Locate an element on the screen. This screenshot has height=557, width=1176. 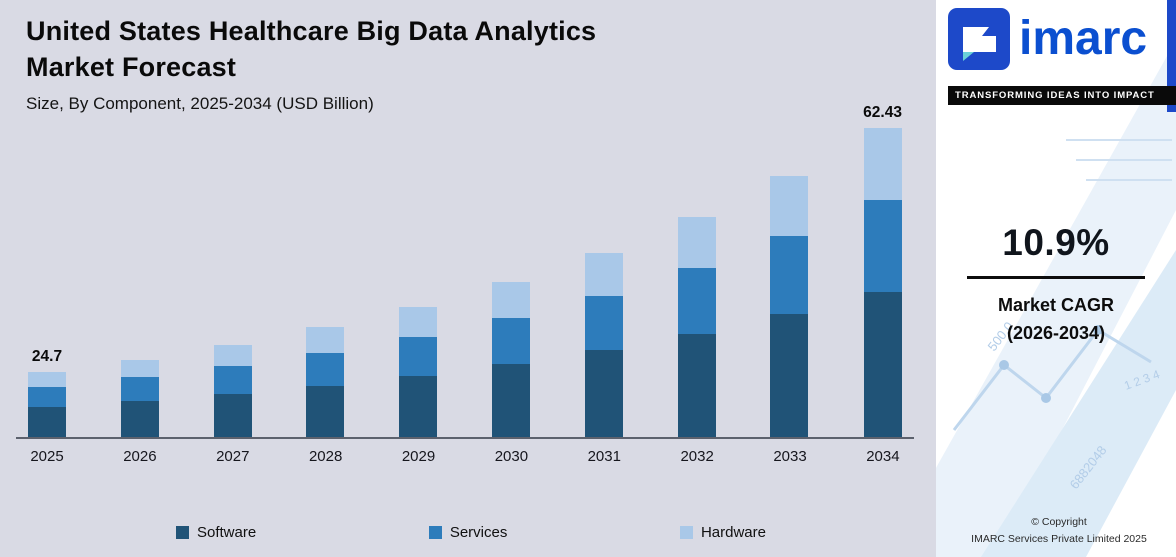
bar-group-2026 is located at coordinates (139, 386).